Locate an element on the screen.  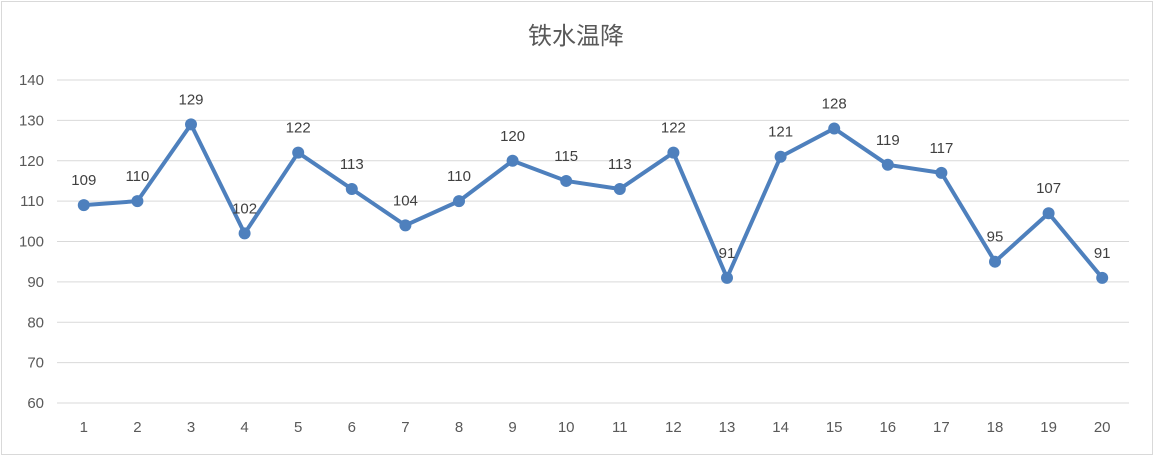
x-tick-label: 16 is located at coordinates (887, 427).